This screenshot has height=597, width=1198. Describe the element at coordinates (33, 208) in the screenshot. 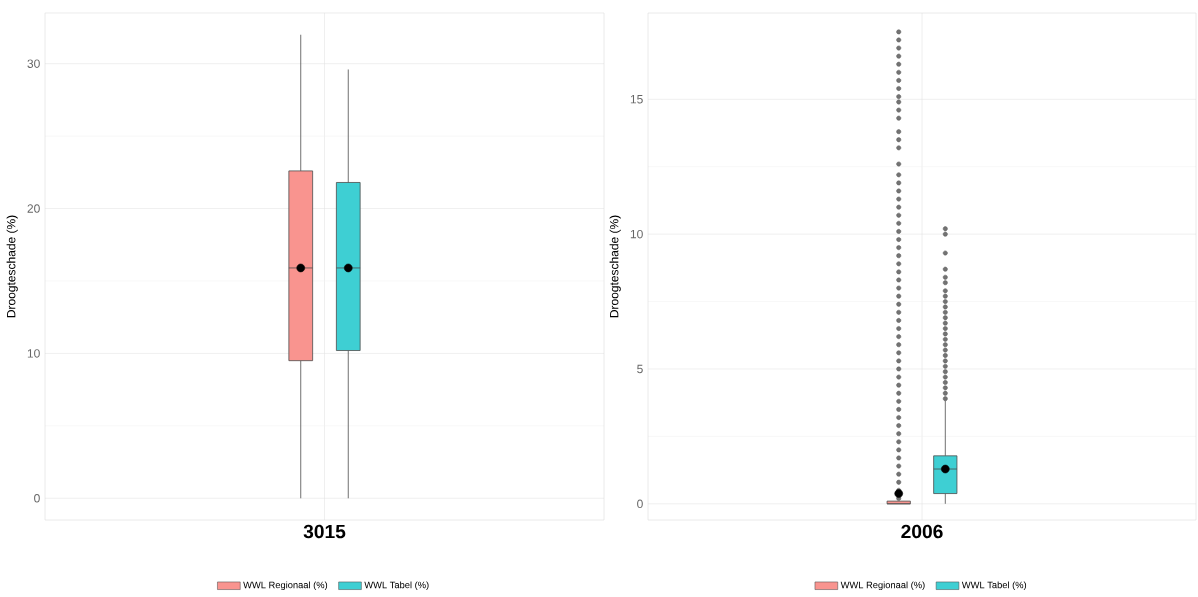

I see `y-tick-label: 20` at that location.